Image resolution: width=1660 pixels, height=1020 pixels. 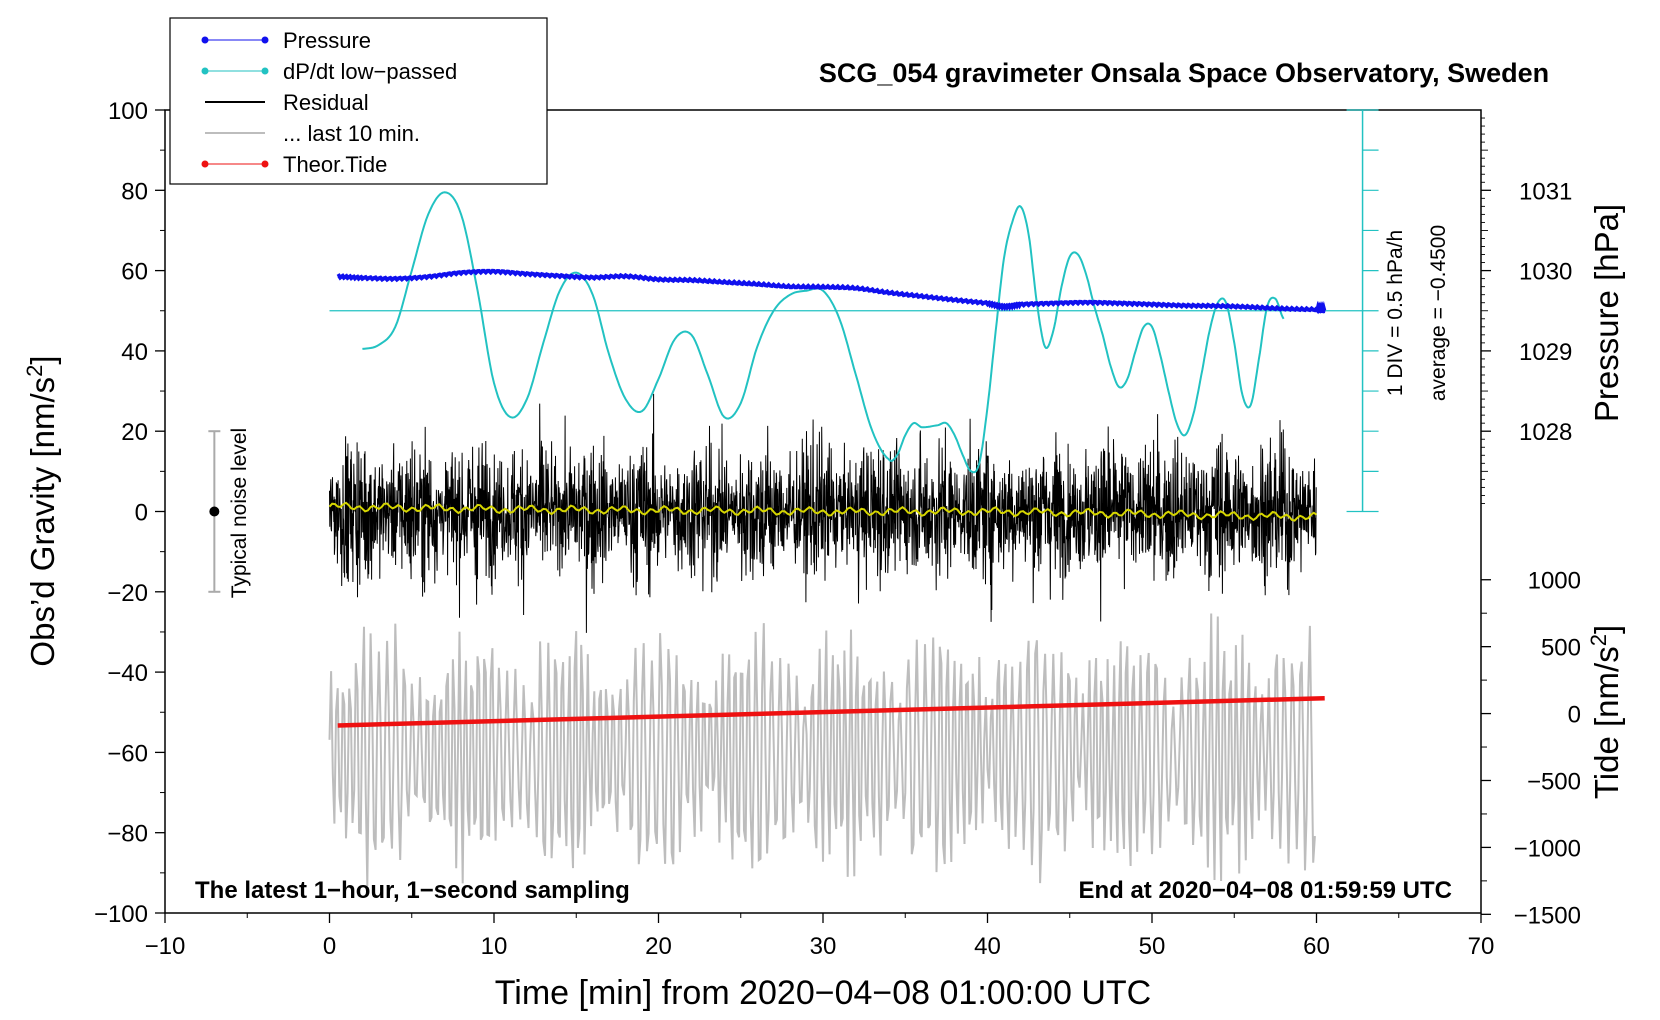 What do you see at coordinates (134, 432) in the screenshot?
I see `y-tick-label: 20` at bounding box center [134, 432].